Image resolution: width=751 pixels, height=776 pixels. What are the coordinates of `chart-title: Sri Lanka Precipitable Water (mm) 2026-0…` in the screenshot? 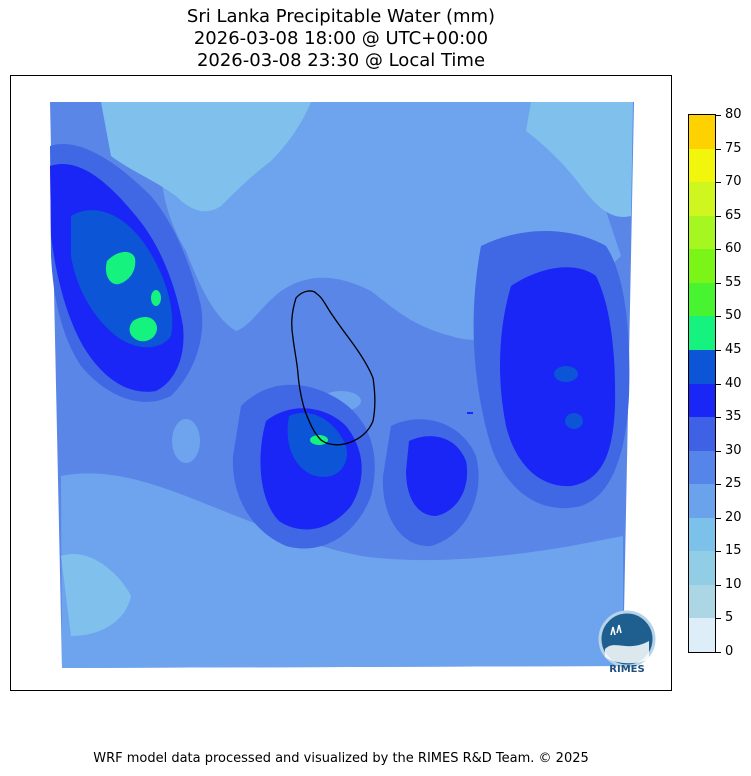 It's located at (341, 39).